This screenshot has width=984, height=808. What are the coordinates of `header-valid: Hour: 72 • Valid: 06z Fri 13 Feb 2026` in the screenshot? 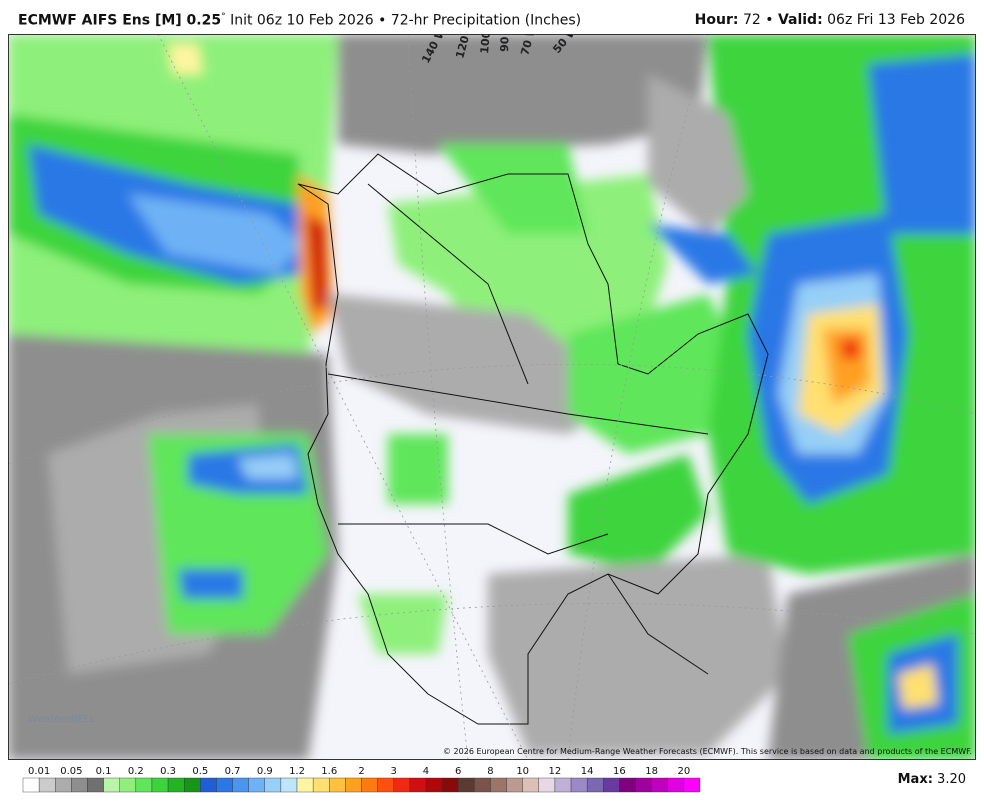 It's located at (830, 20).